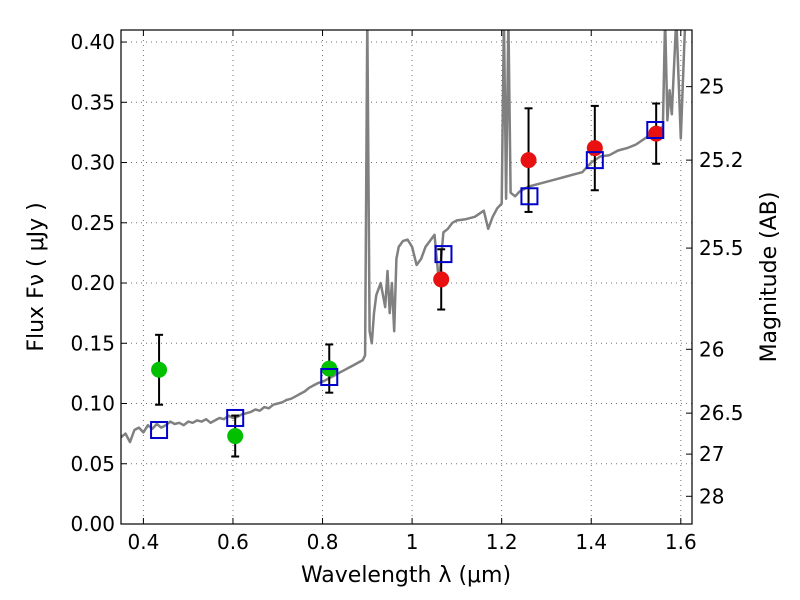 Image resolution: width=800 pixels, height=600 pixels. What do you see at coordinates (711, 349) in the screenshot?
I see `right-tick-label: 26` at bounding box center [711, 349].